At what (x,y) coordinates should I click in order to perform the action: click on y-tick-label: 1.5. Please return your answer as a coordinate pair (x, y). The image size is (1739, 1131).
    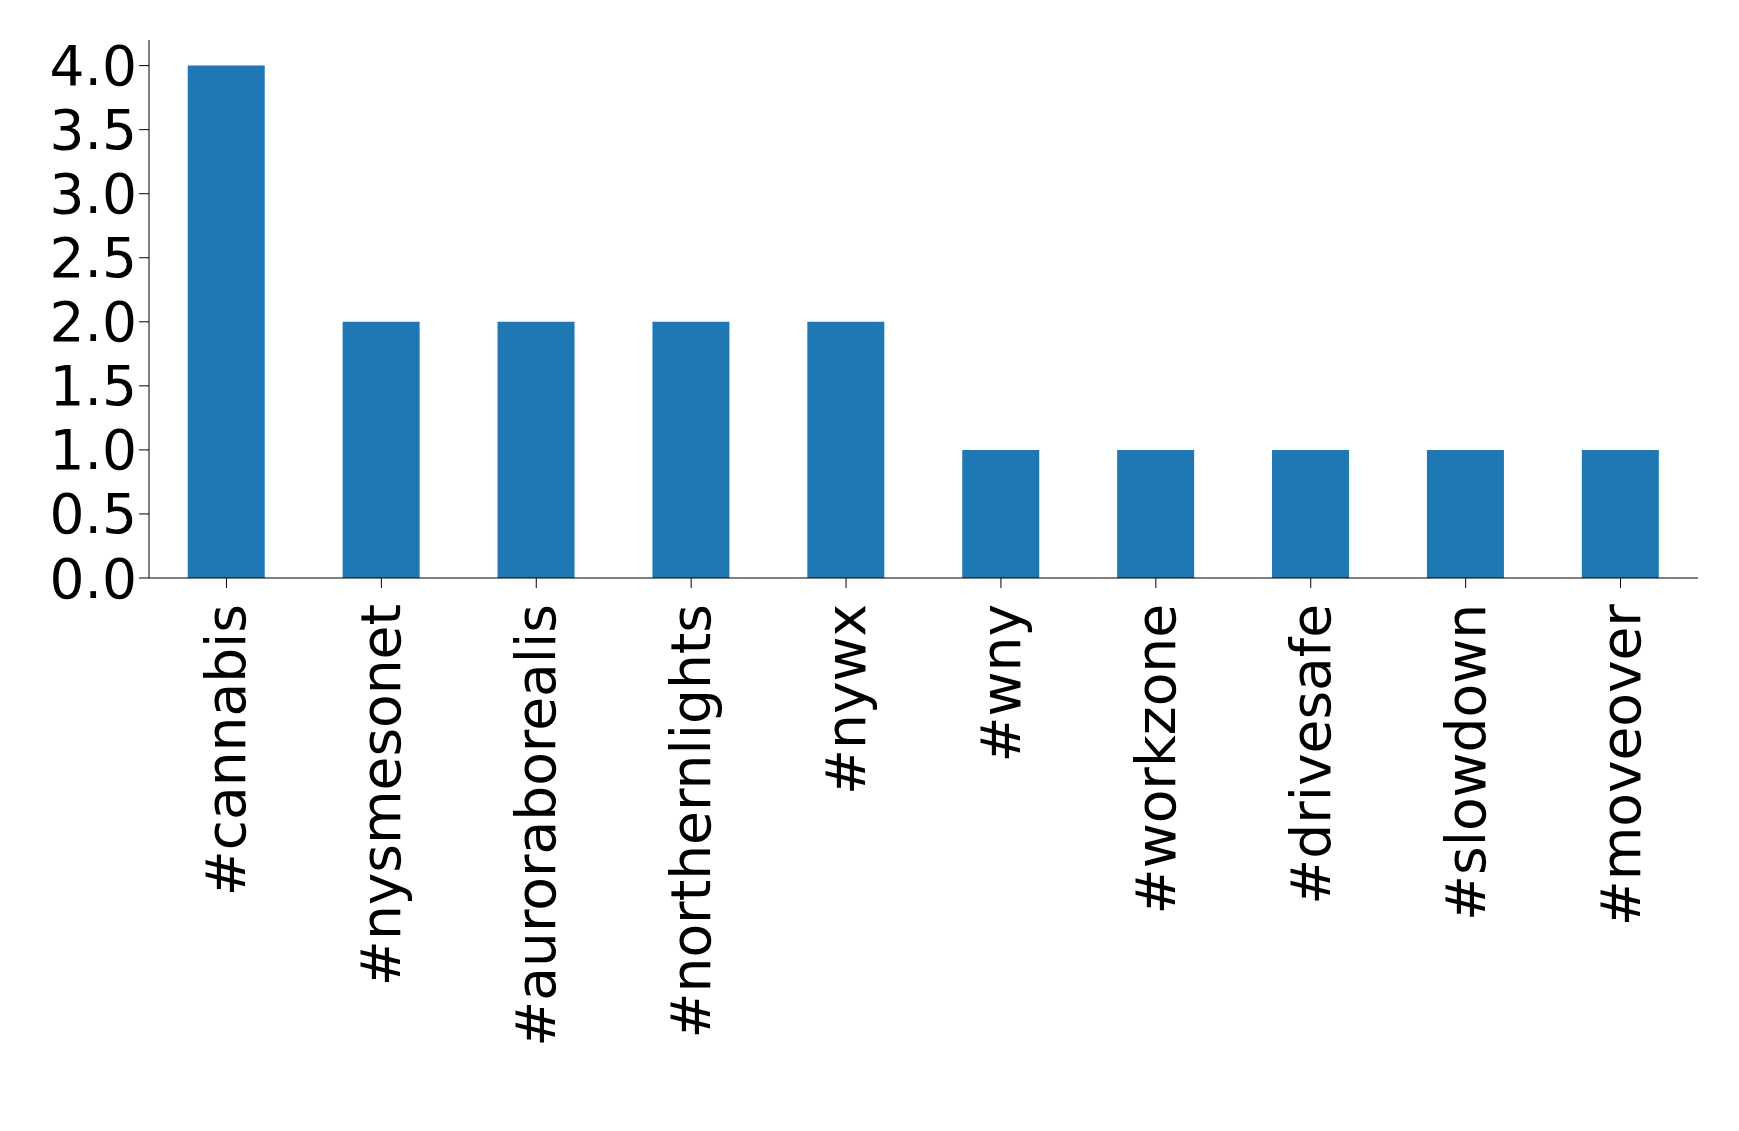
    Looking at the image, I should click on (93, 386).